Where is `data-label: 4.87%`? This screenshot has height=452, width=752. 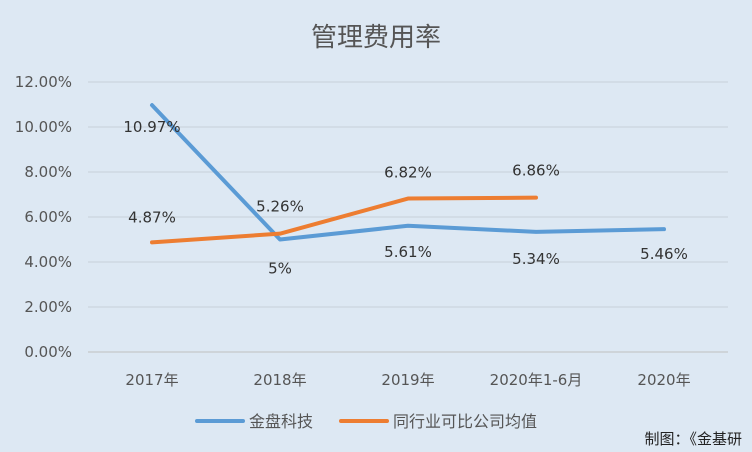
data-label: 4.87% is located at coordinates (152, 217).